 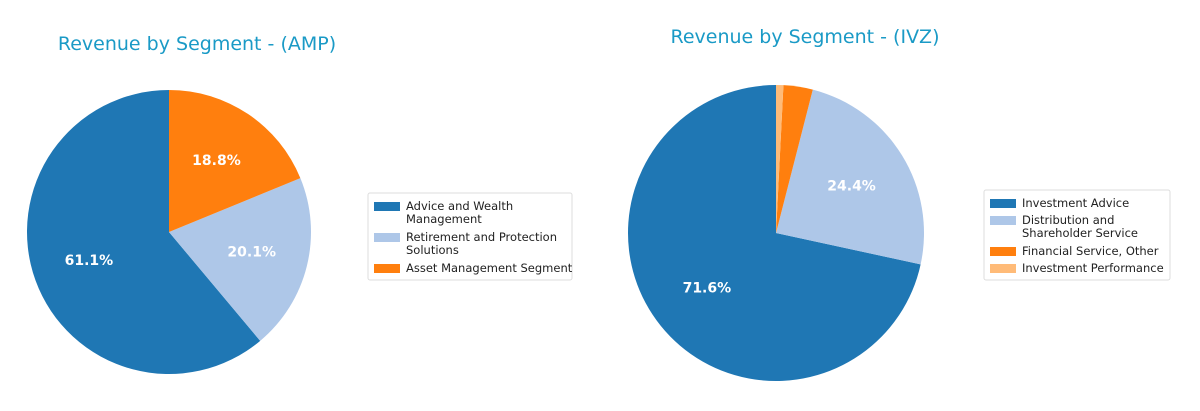 I want to click on legend-label: Financial Service, Other, so click(x=1090, y=251).